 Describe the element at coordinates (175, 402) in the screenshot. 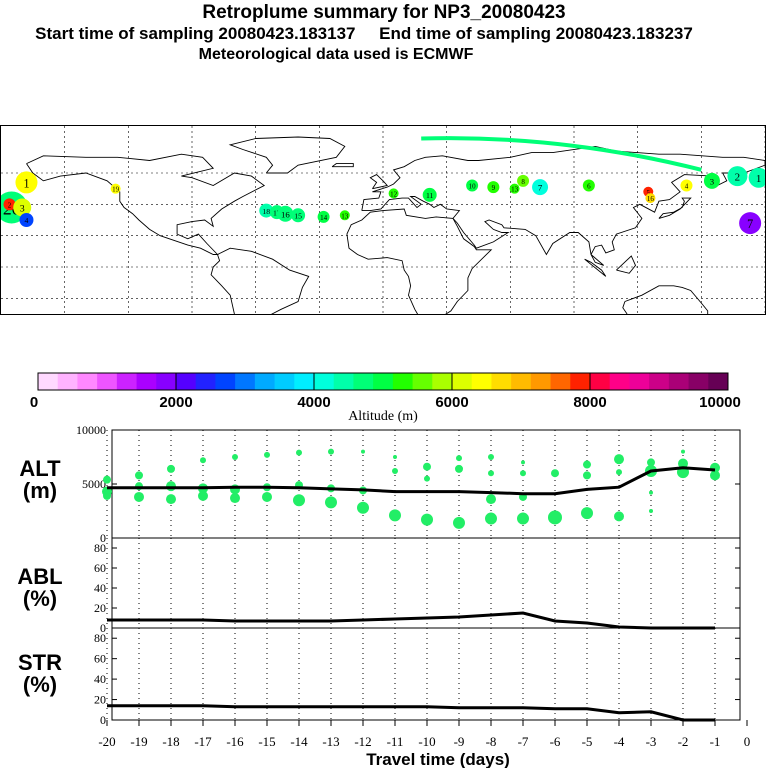

I see `colorbar-tick-label: 2000` at that location.